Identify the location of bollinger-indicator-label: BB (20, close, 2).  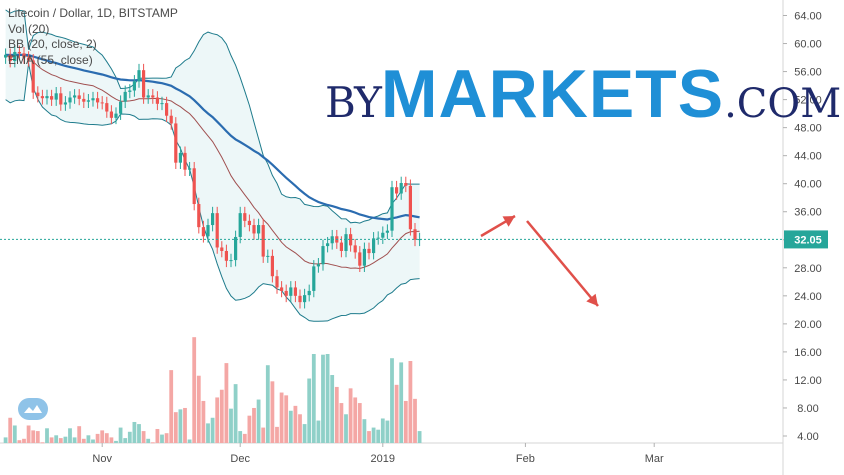
(52, 44).